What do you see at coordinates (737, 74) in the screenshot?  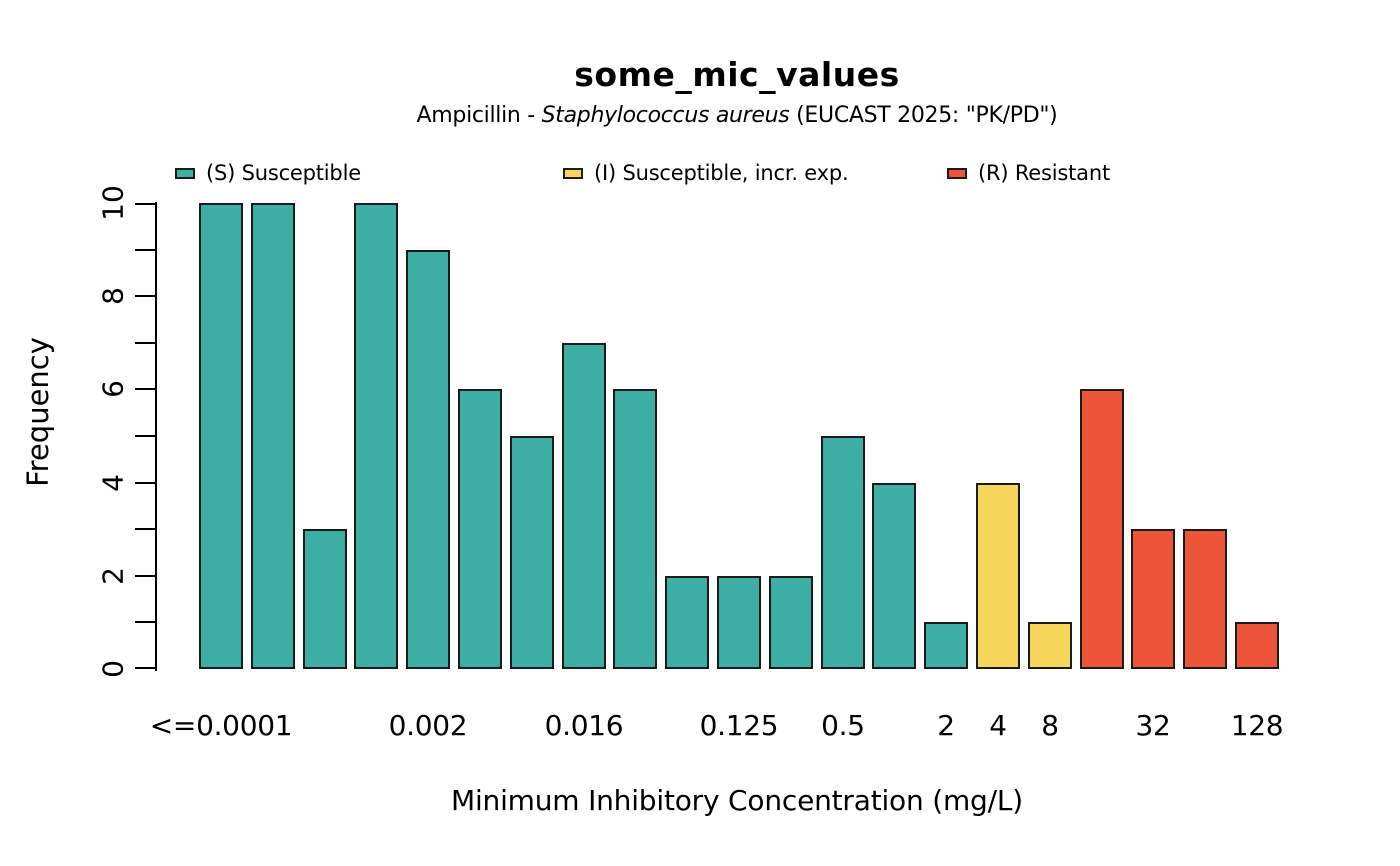 I see `chart-title: some_mic_values` at bounding box center [737, 74].